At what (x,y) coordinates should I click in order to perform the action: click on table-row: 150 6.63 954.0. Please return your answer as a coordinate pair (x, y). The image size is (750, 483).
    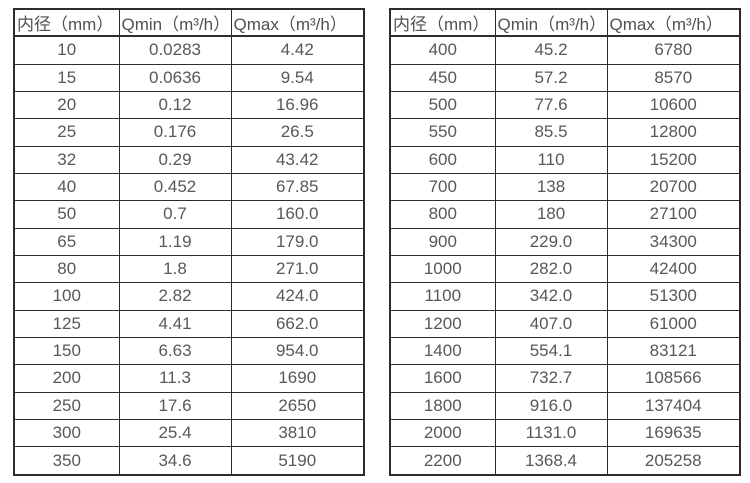
    Looking at the image, I should click on (189, 351).